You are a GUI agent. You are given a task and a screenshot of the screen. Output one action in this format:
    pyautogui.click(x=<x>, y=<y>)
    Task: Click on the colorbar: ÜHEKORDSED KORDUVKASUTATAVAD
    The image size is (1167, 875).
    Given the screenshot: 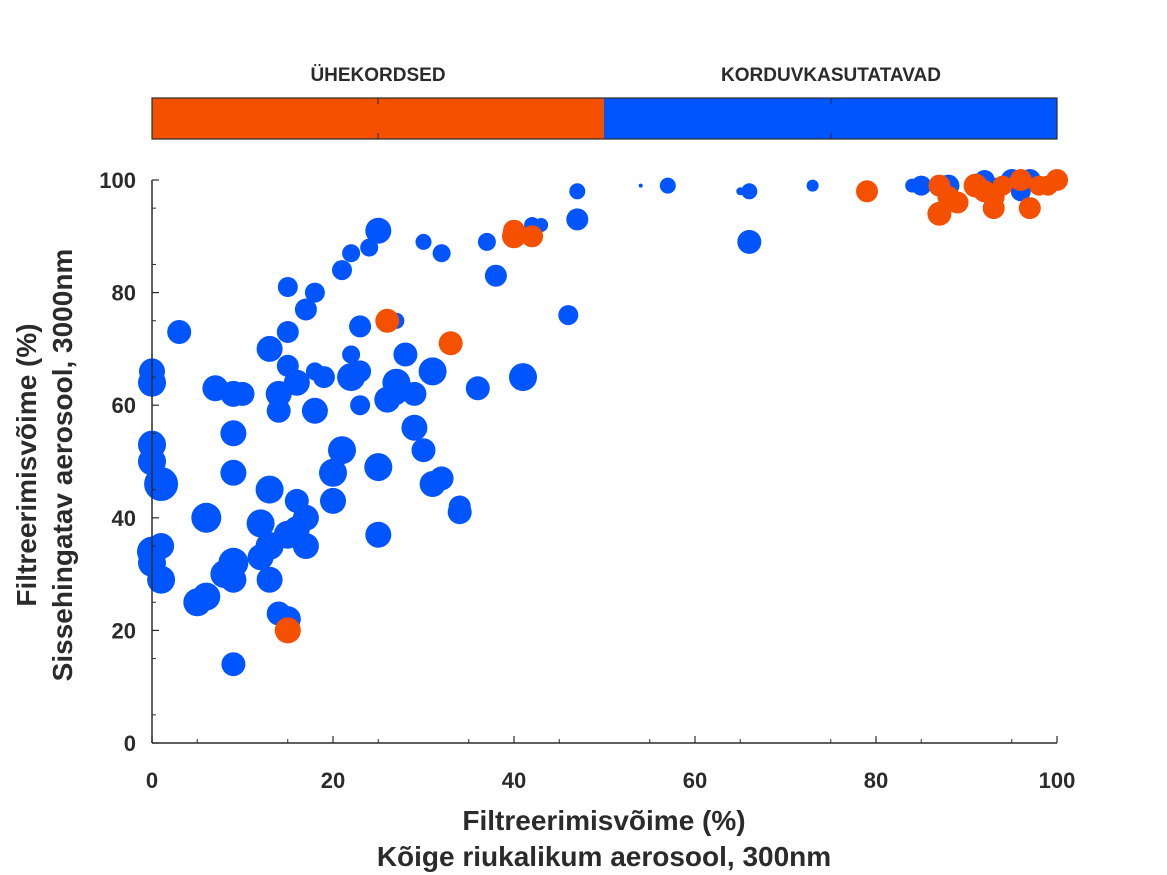 What is the action you would take?
    pyautogui.click(x=604, y=102)
    